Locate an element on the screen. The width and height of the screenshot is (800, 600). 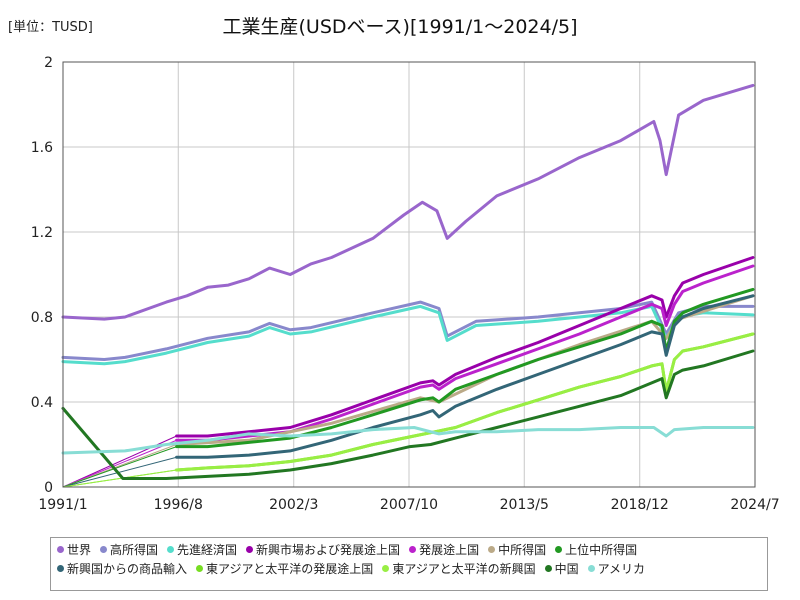
legend-label: アメリカ is located at coordinates (621, 569).